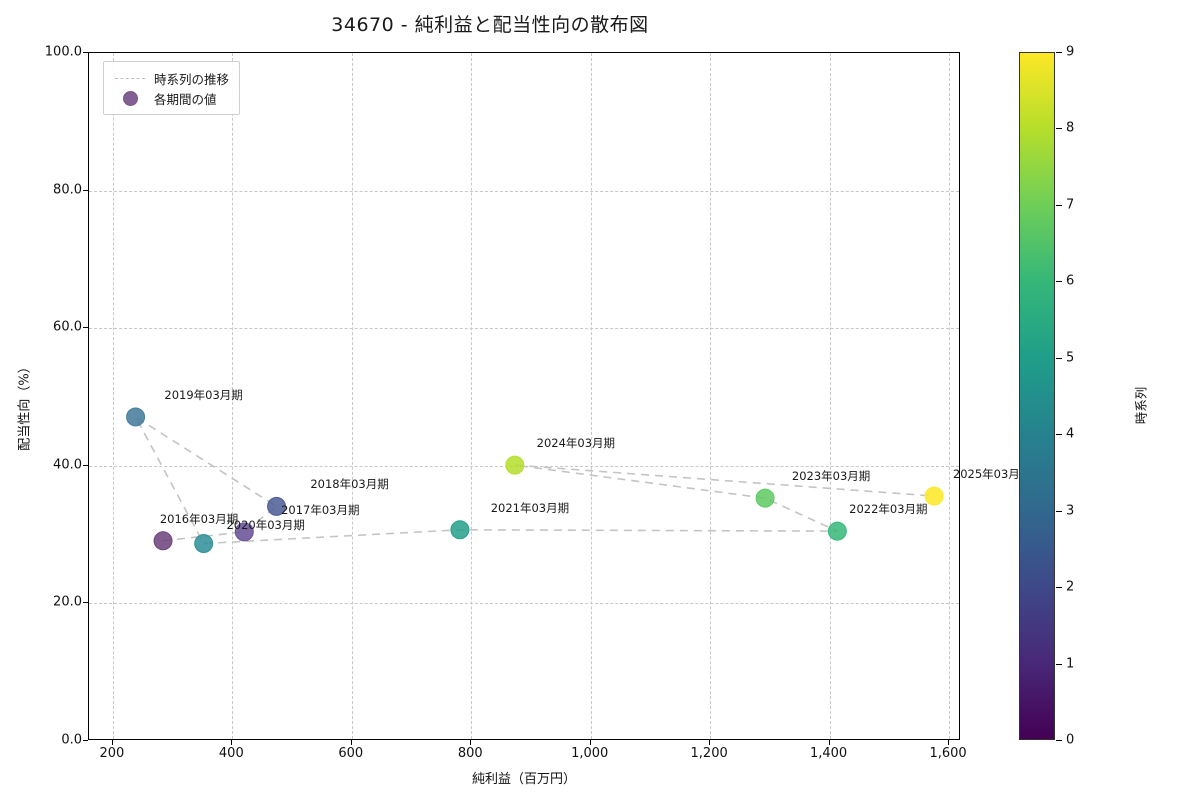 This screenshot has height=800, width=1200. Describe the element at coordinates (320, 509) in the screenshot. I see `scatter-point-label: 2017年03月期` at that location.